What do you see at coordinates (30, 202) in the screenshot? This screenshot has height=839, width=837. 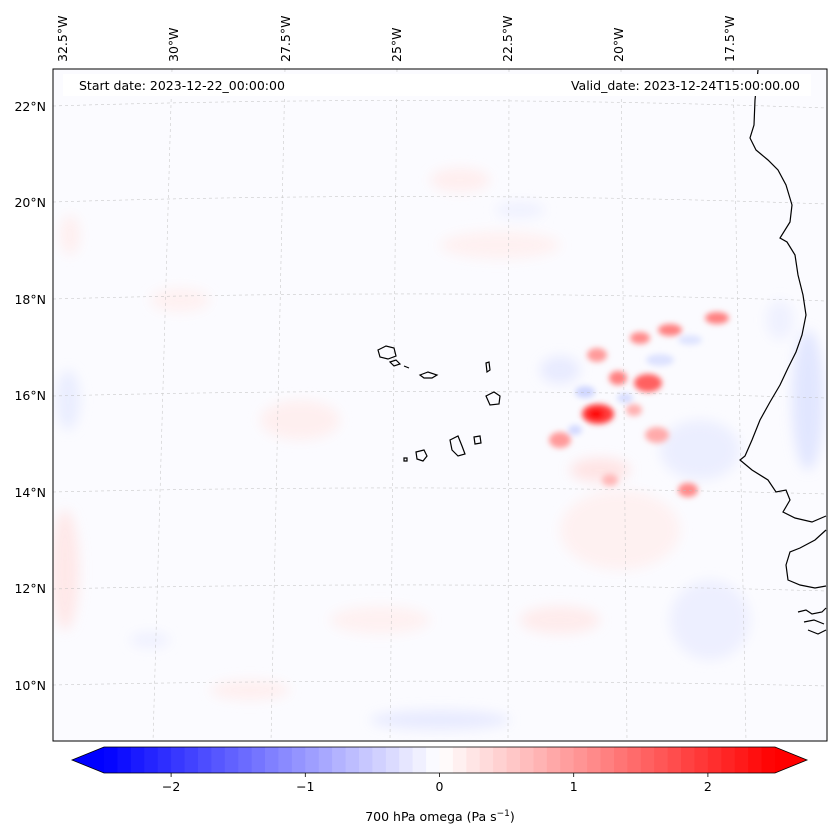 I see `lat-label: 20°N` at bounding box center [30, 202].